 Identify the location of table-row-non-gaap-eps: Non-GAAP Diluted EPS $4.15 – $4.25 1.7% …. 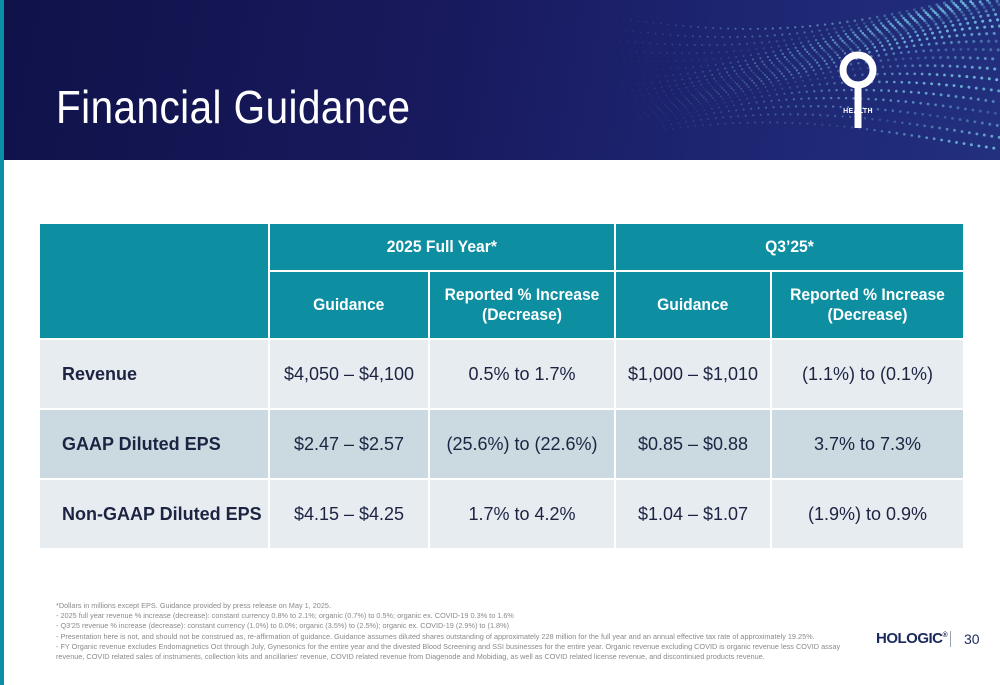
(501, 514).